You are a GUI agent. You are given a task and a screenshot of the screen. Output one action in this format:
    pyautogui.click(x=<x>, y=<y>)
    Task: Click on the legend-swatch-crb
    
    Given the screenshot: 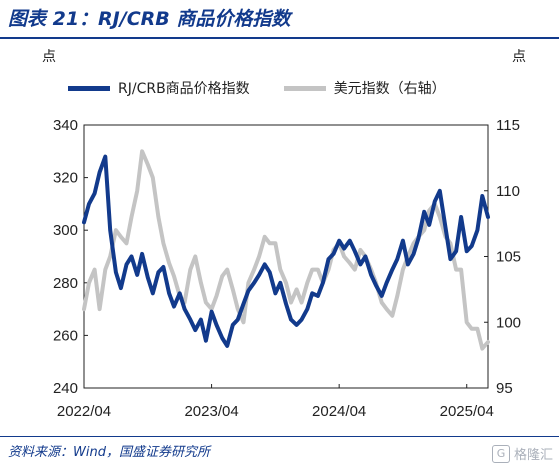 What is the action you would take?
    pyautogui.click(x=89, y=88)
    